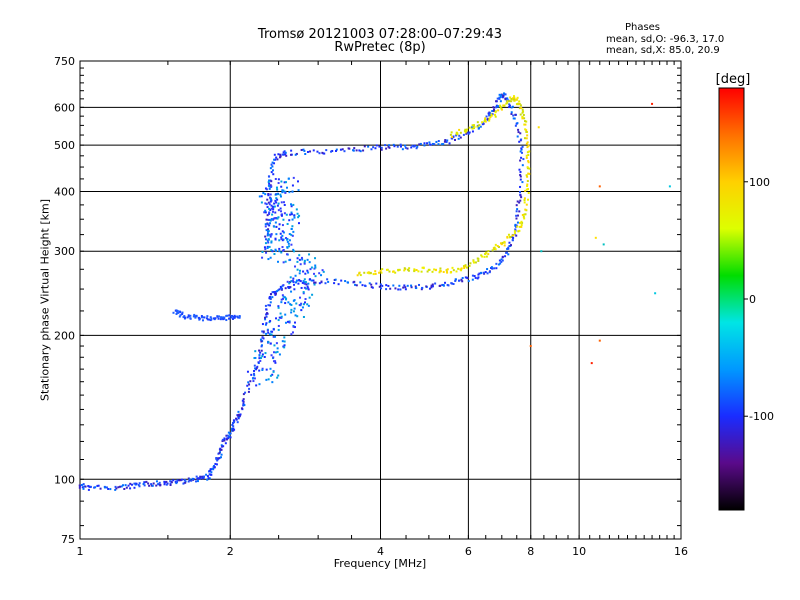 The width and height of the screenshot is (800, 600). Describe the element at coordinates (752, 299) in the screenshot. I see `colorbar-tick-label: 0` at that location.